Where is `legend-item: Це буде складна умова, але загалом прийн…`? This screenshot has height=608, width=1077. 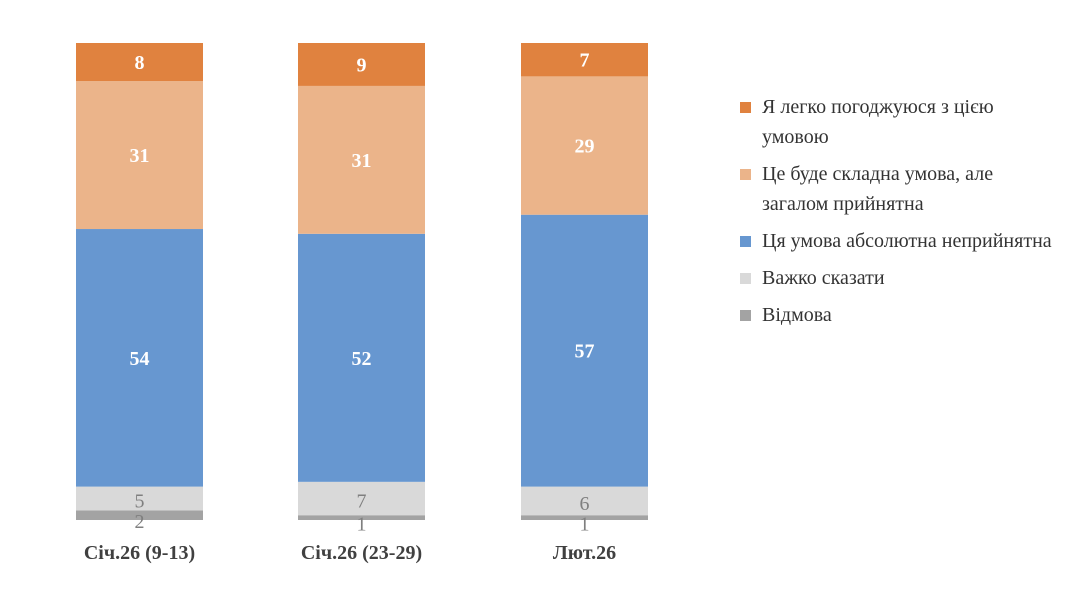 legend-item: Це буде складна умова, але загалом прийн… is located at coordinates (900, 189).